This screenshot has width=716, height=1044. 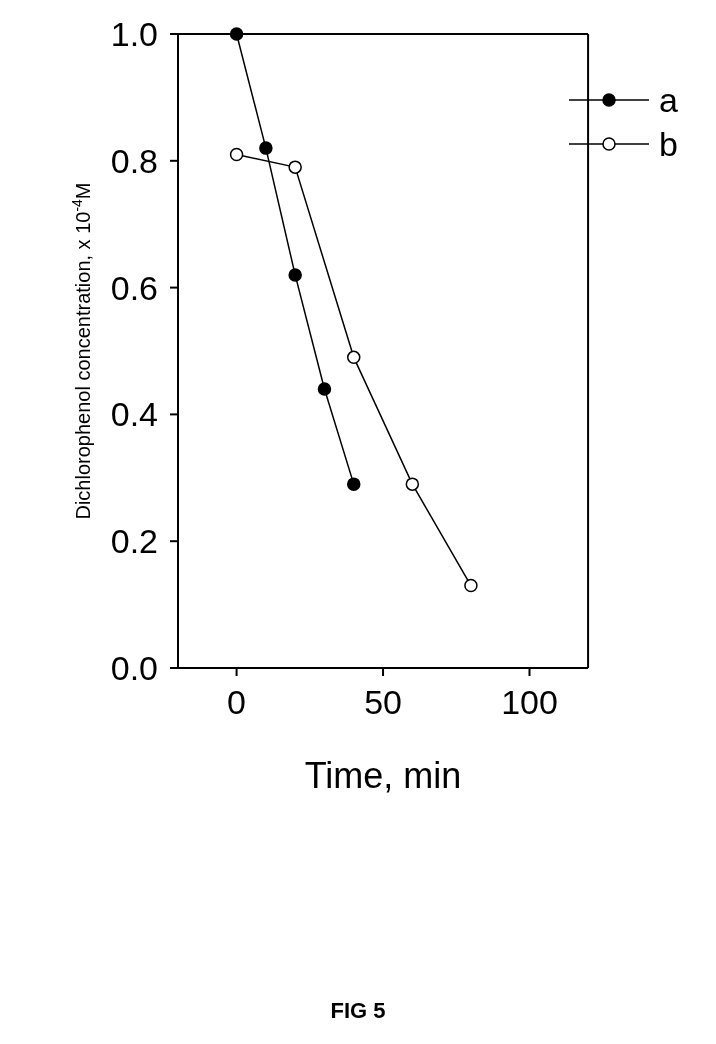 What do you see at coordinates (134, 287) in the screenshot?
I see `y-tick-label: 0.6` at bounding box center [134, 287].